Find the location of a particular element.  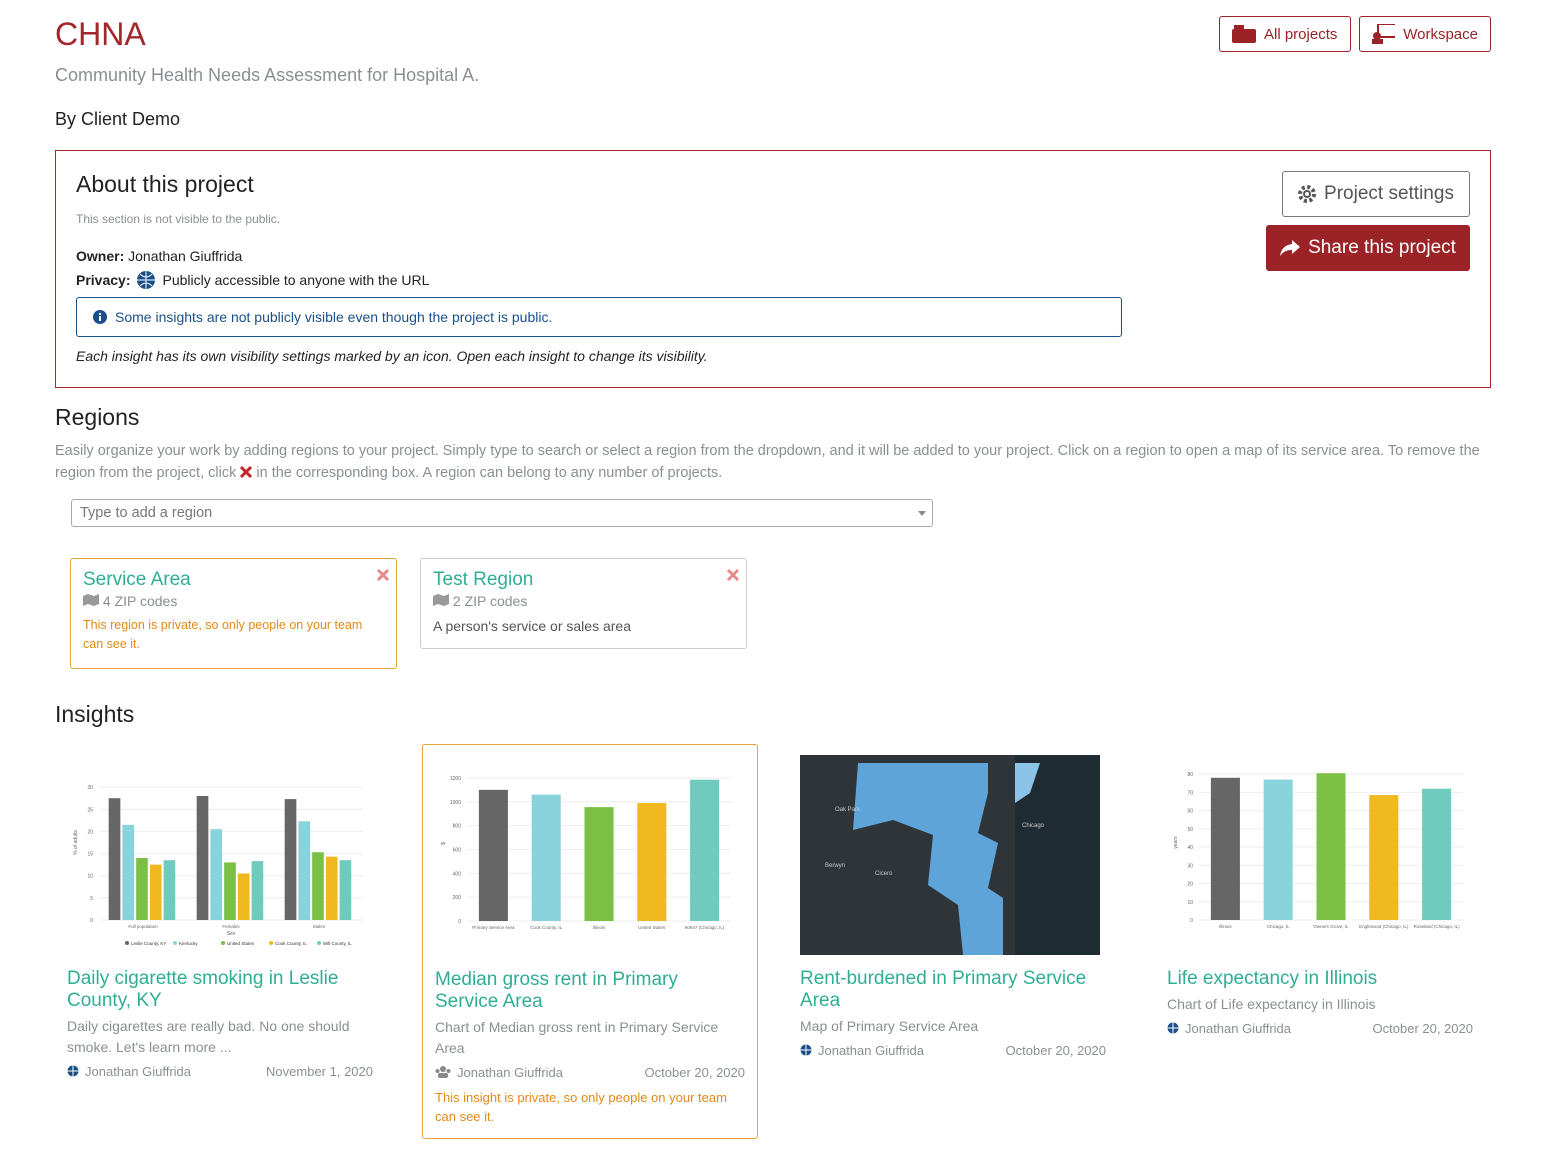

legend-label: United States is located at coordinates (241, 943).